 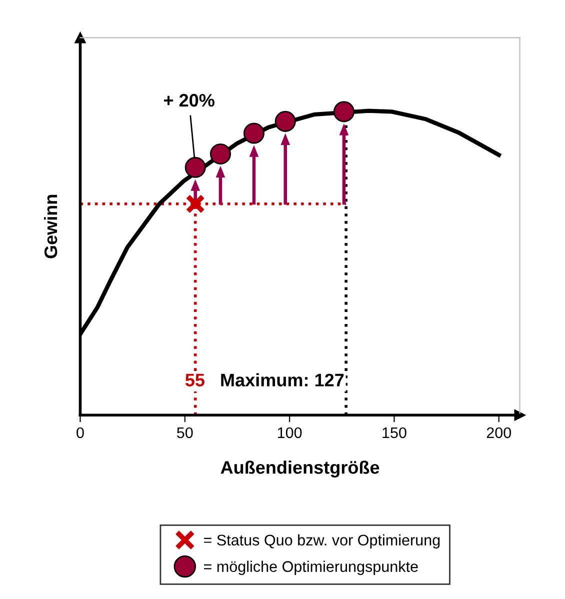 What do you see at coordinates (322, 541) in the screenshot?
I see `legend-label: = Status Quo bzw. vor Optimierung` at bounding box center [322, 541].